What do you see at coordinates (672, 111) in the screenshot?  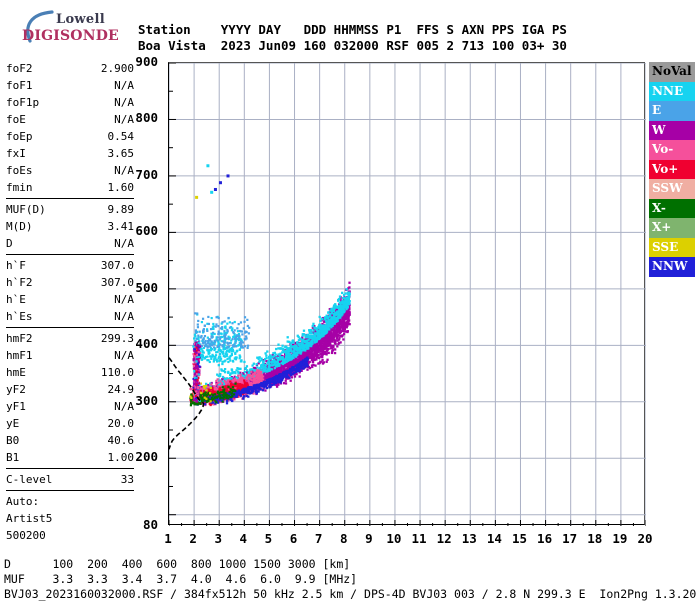 I see `legend-item-e: E` at bounding box center [672, 111].